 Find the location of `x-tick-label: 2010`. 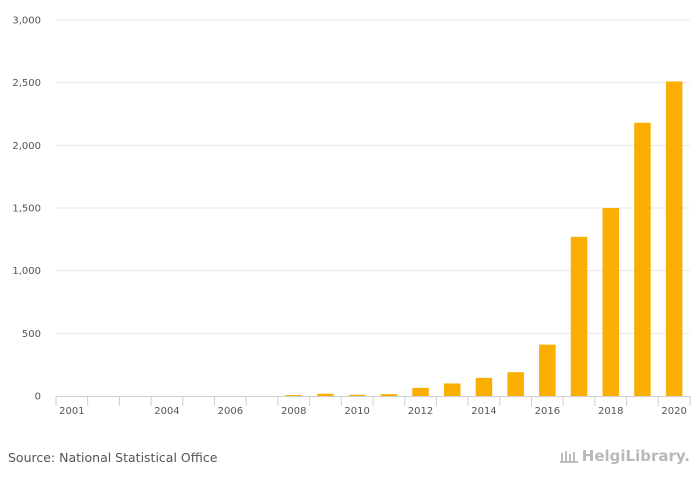

x-tick-label: 2010 is located at coordinates (356, 411).